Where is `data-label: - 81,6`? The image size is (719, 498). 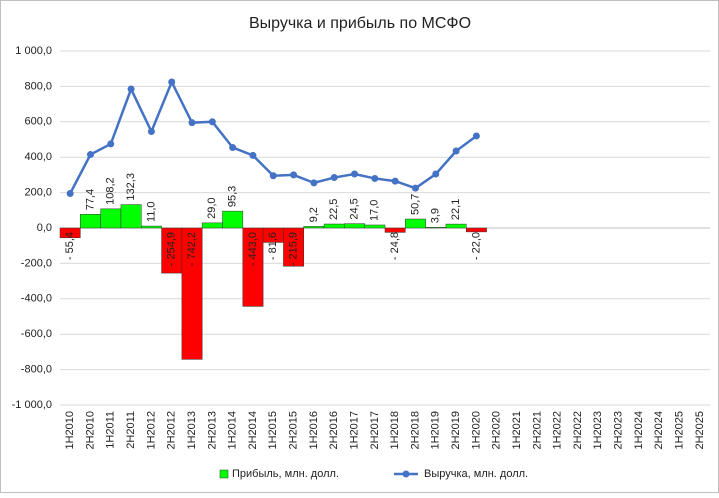 data-label: - 81,6 is located at coordinates (273, 246).